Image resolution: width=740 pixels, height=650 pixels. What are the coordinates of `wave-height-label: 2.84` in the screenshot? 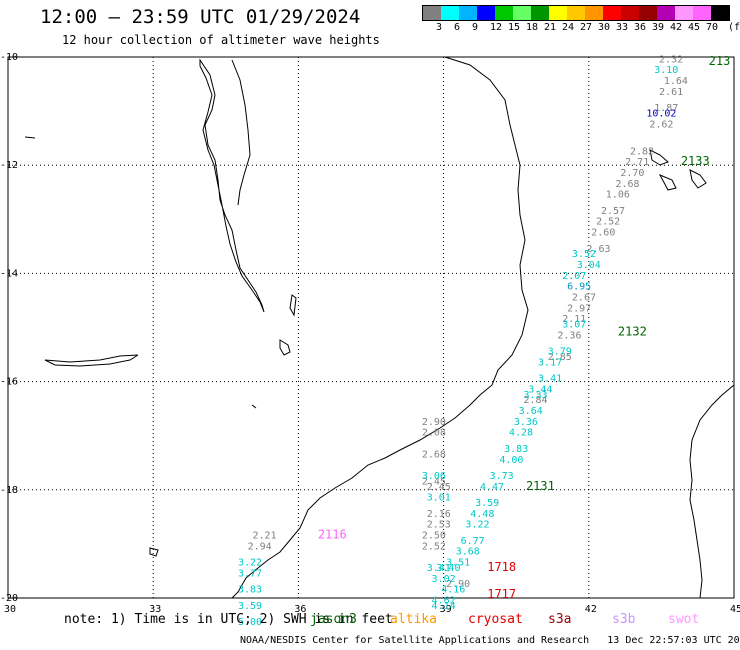 It's located at (536, 400).